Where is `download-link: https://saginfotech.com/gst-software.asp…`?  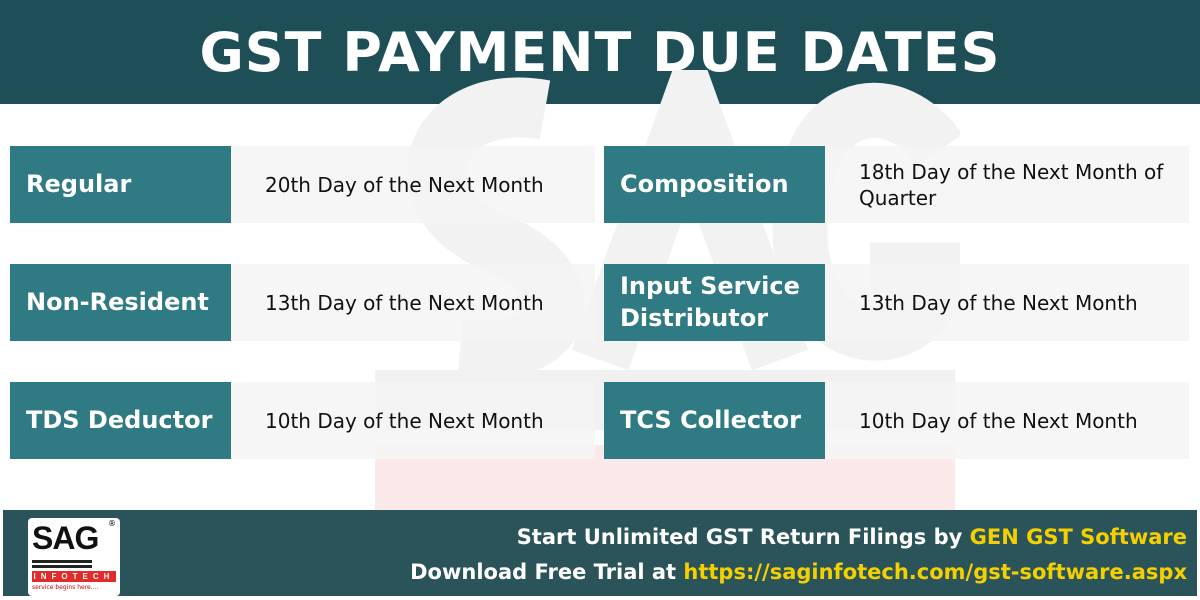 download-link: https://saginfotech.com/gst-software.asp… is located at coordinates (935, 572).